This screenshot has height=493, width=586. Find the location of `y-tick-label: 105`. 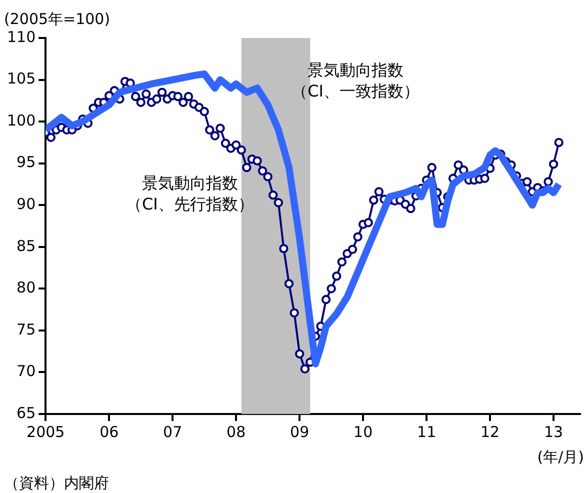

y-tick-label: 105 is located at coordinates (21, 79).